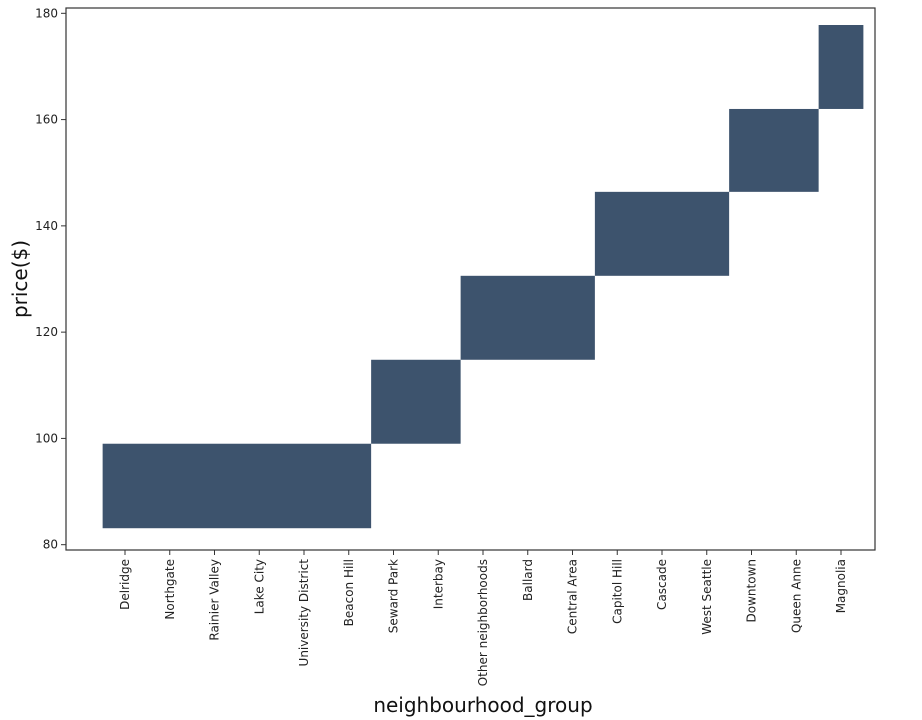 The height and width of the screenshot is (720, 922). I want to click on y-tick-label: 160, so click(46, 120).